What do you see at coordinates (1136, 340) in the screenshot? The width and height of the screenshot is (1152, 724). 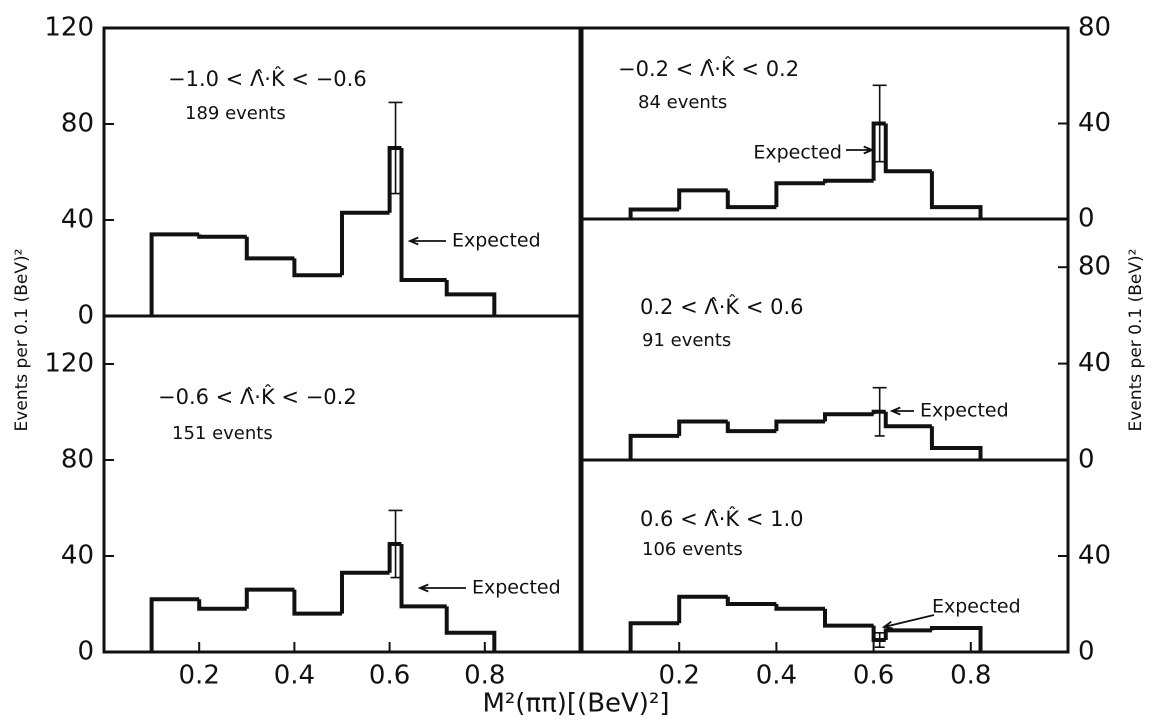 I see `y-axis-label-right: Events per 0.1 (BeV)²` at bounding box center [1136, 340].